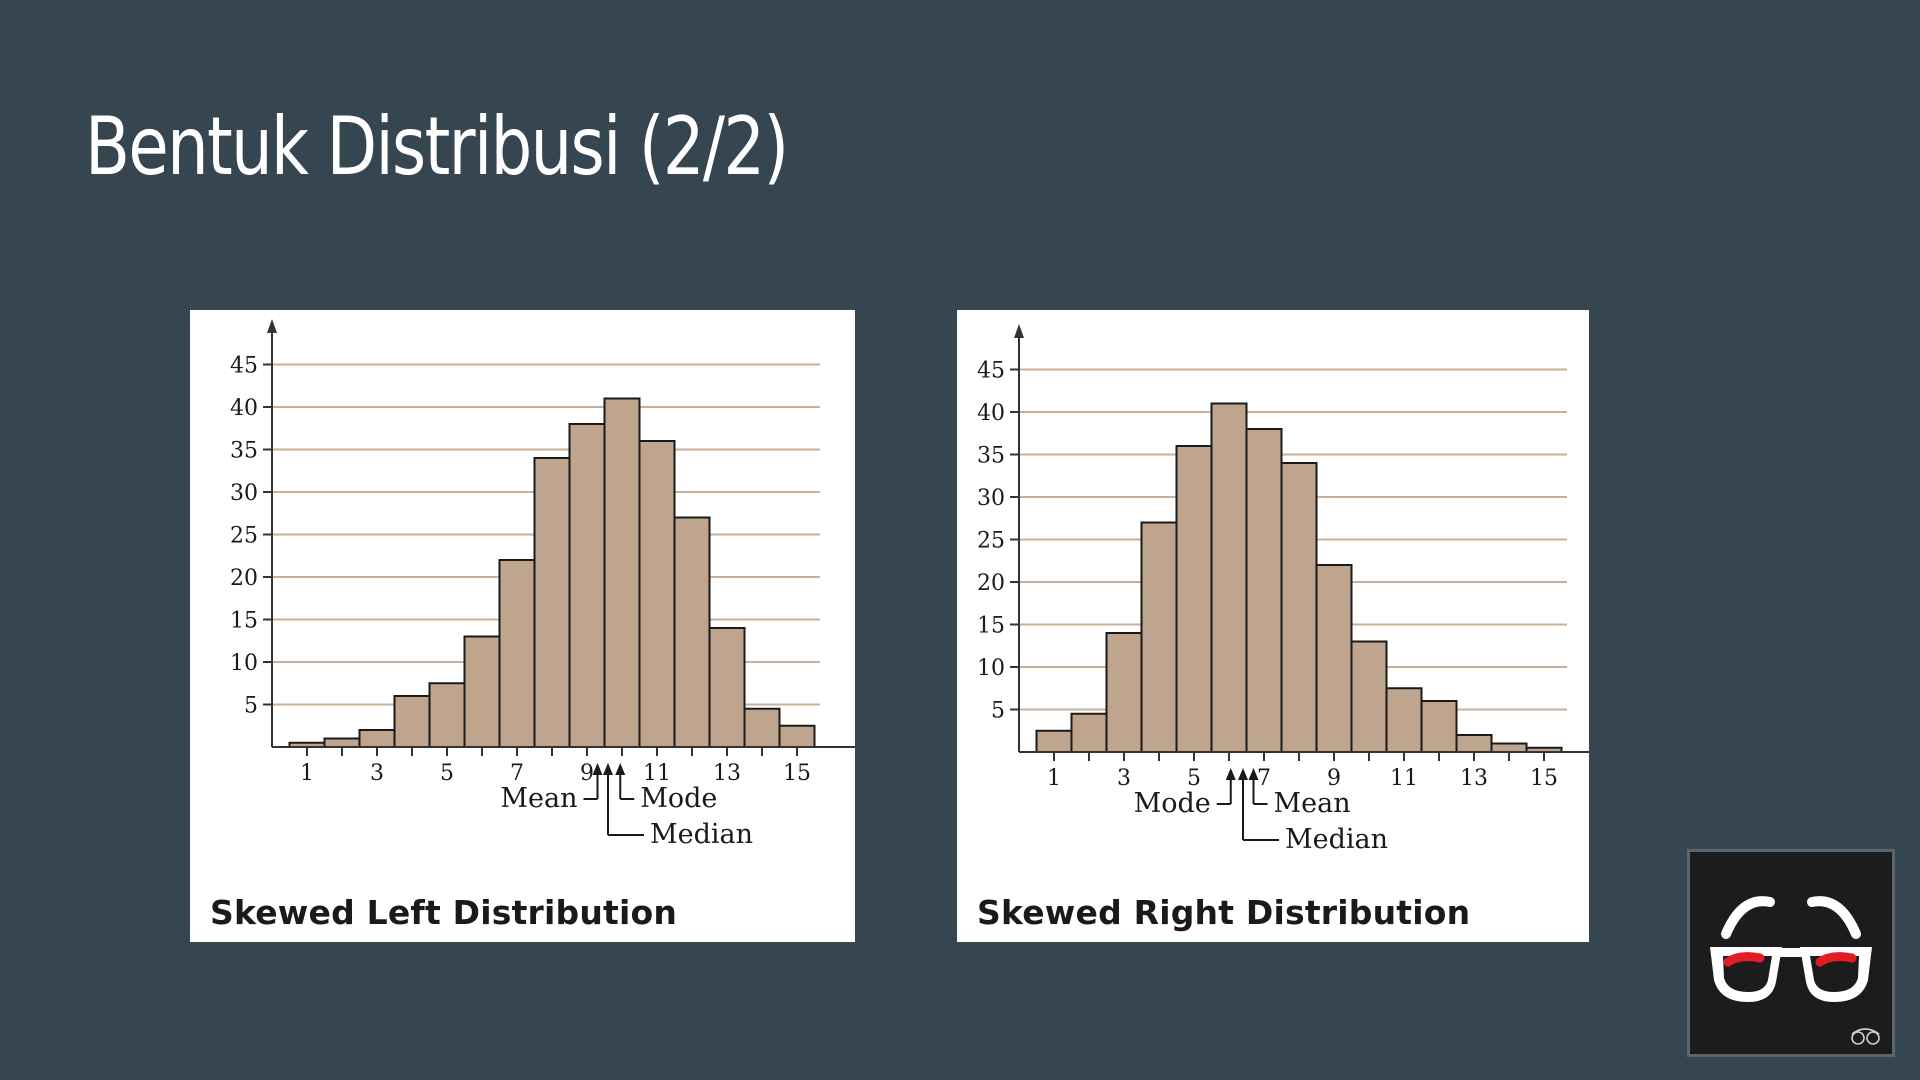 The width and height of the screenshot is (1920, 1080). Describe the element at coordinates (437, 146) in the screenshot. I see `slide-title: Bentuk Distribusi (2/2)` at that location.